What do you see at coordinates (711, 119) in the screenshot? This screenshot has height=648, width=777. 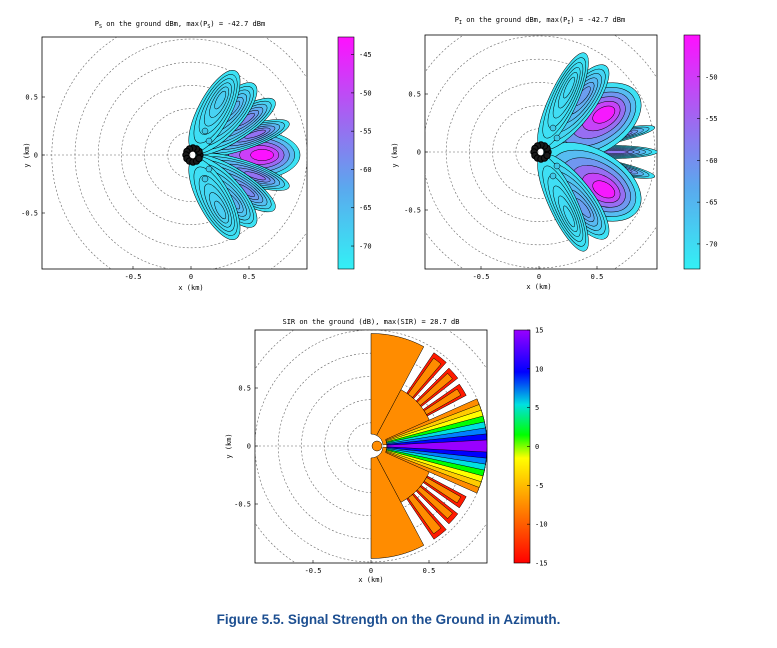 I see `pi-colorbar-tick-label: -55` at bounding box center [711, 119].